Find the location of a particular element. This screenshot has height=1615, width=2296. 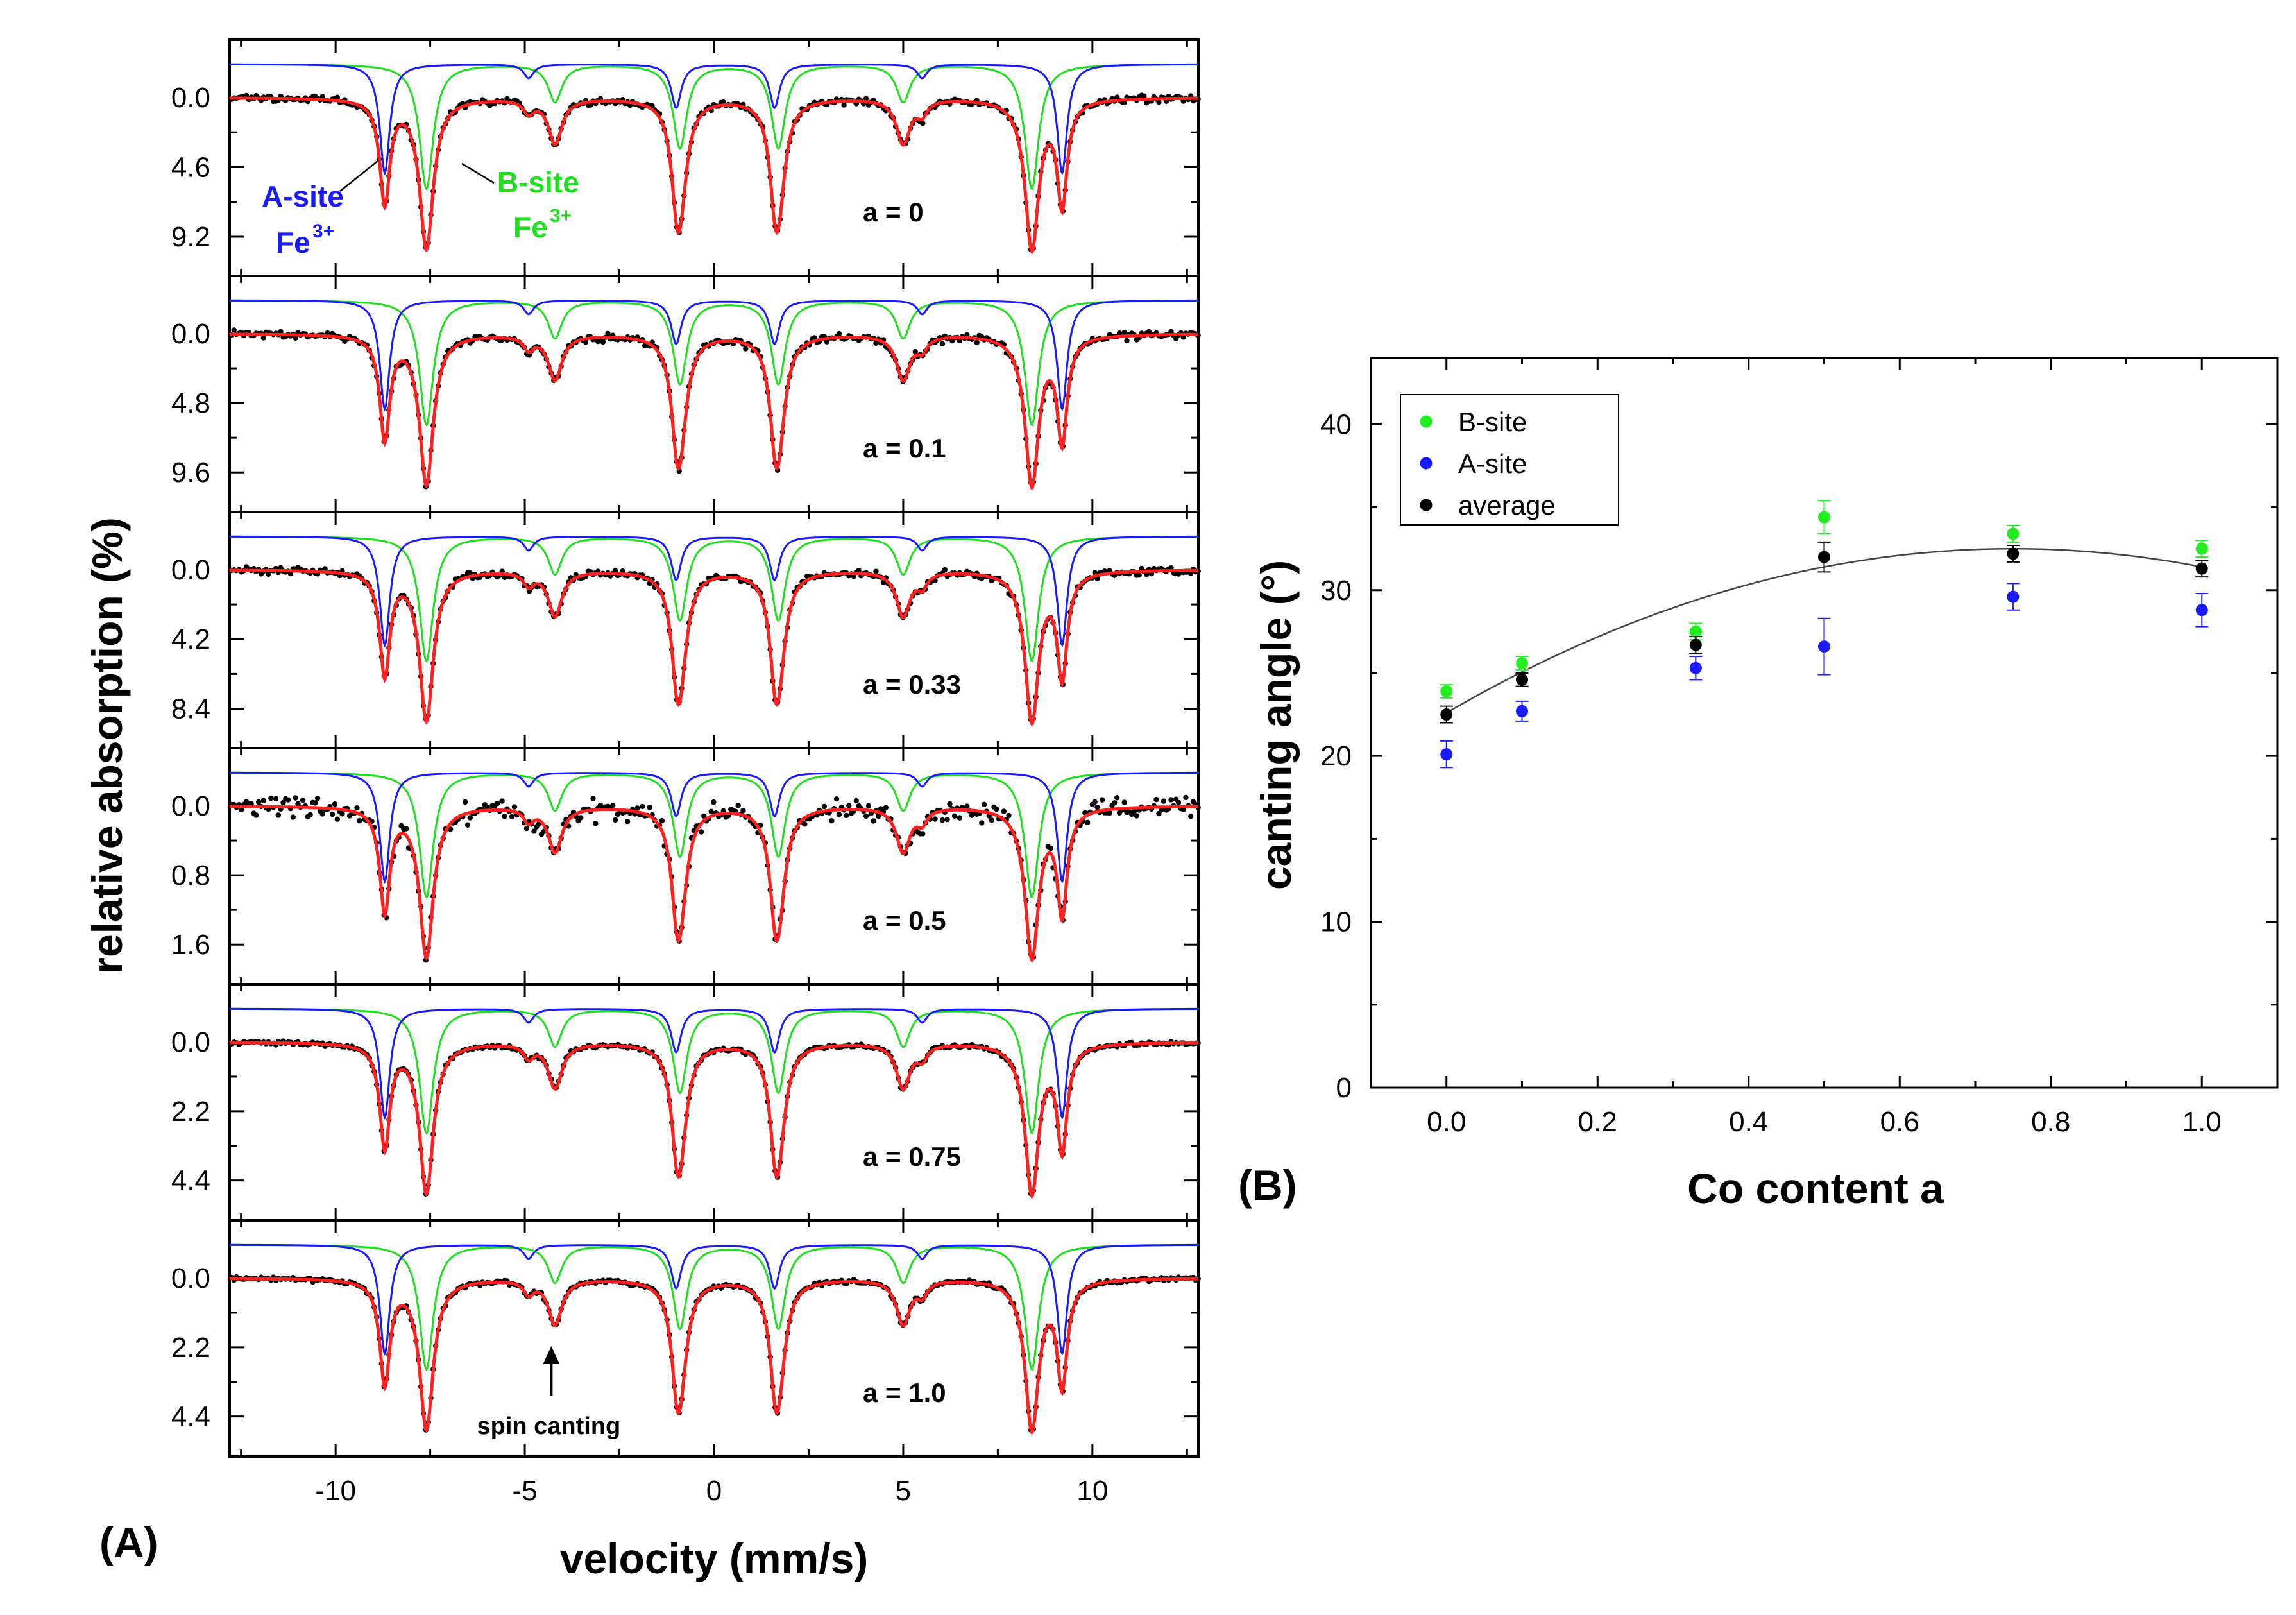

a-site-ion-label: Fe is located at coordinates (293, 242).